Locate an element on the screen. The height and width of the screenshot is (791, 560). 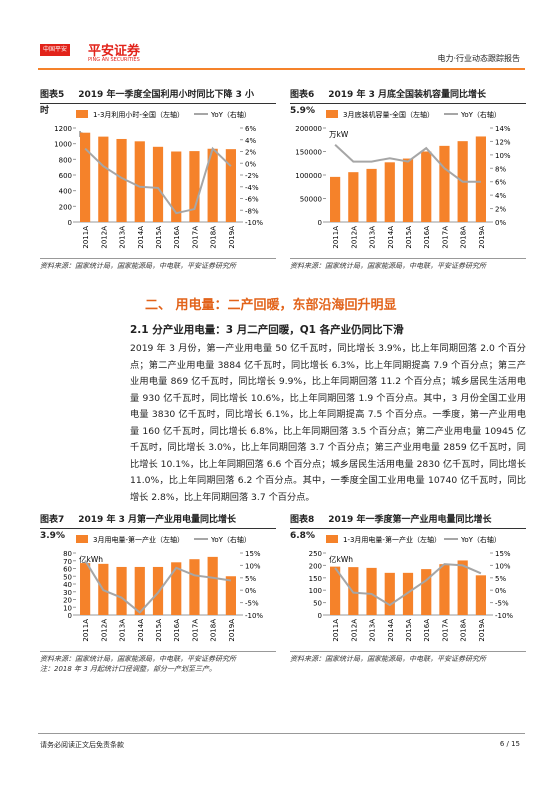
figure-caption: 2019 年一季度全国利用小时同比下降 3 小时 is located at coordinates (147, 103).